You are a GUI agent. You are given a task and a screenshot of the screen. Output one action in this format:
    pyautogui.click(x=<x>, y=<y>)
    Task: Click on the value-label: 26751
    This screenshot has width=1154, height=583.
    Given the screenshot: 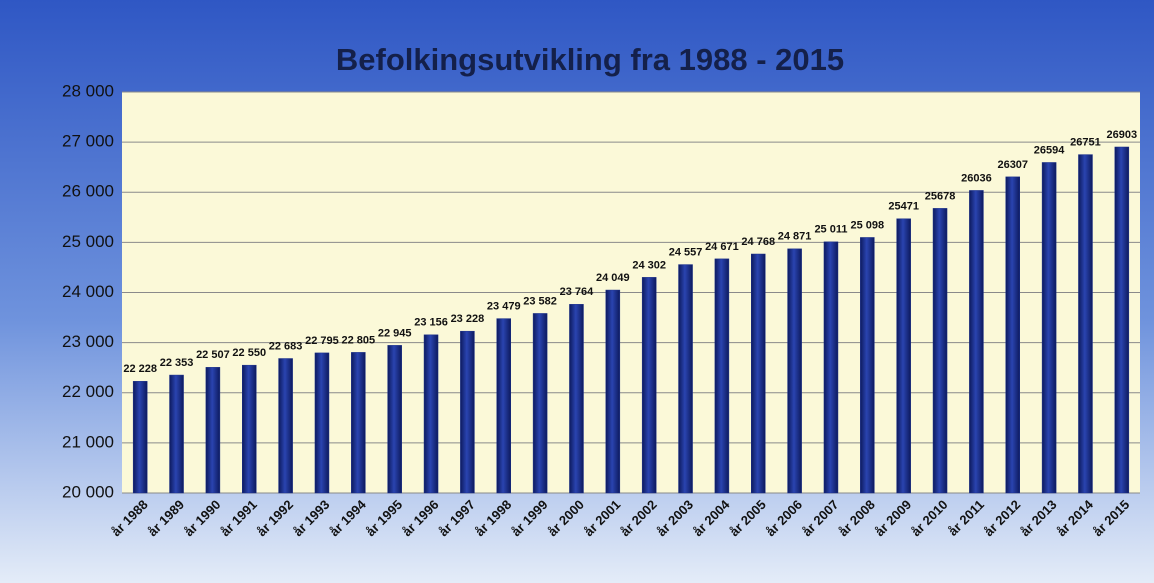 What is the action you would take?
    pyautogui.click(x=1085, y=143)
    